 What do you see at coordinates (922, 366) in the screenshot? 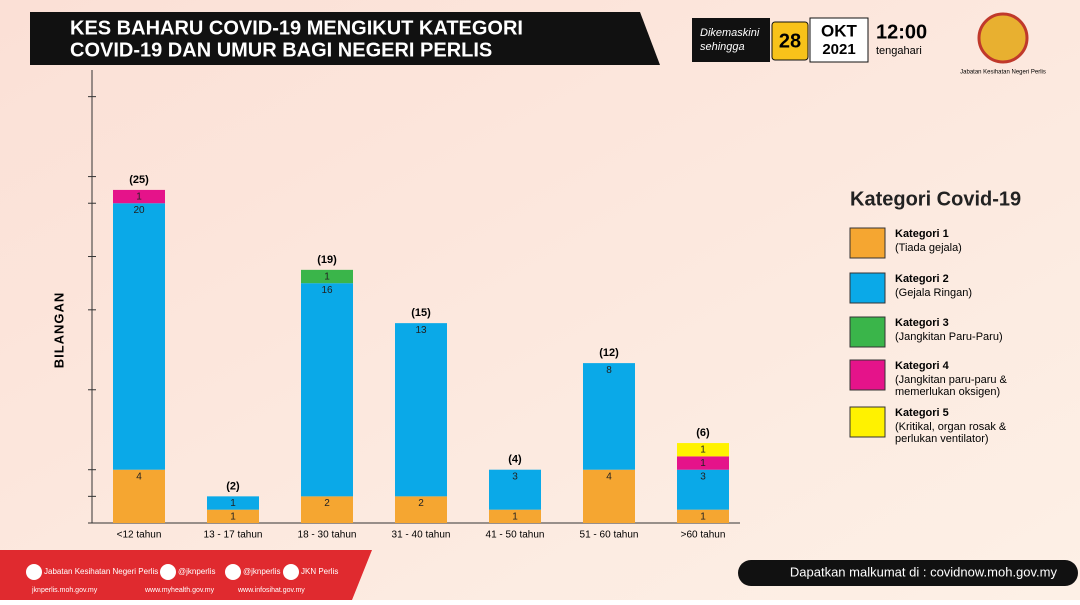
I see `legend-name: Kategori 4` at bounding box center [922, 366].